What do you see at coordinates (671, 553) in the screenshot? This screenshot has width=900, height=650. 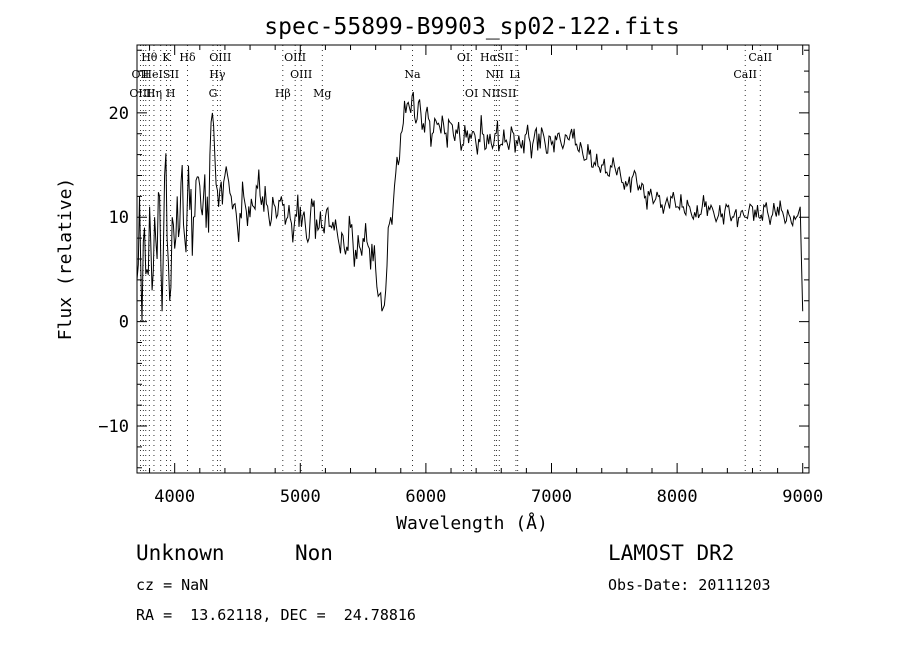 I see `survey-name: LAMOST DR2` at bounding box center [671, 553].